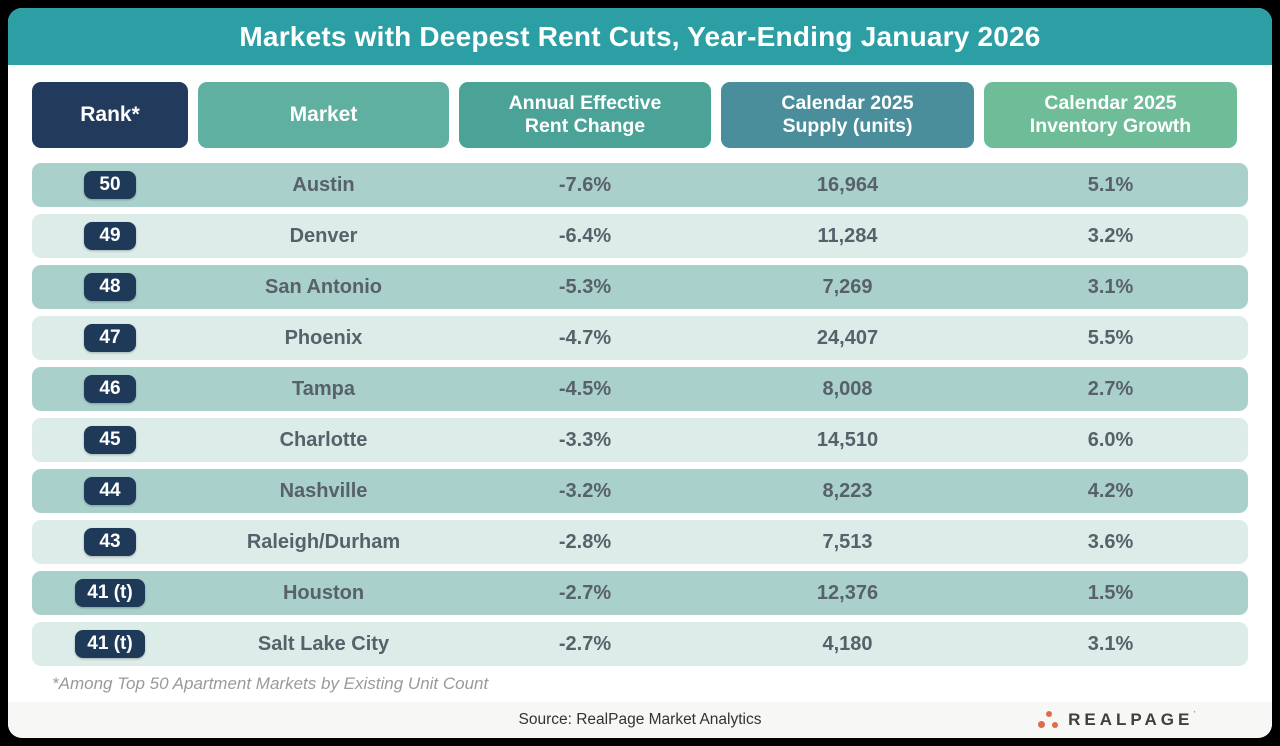  What do you see at coordinates (585, 235) in the screenshot?
I see `rent-change-cell: -6.4%` at bounding box center [585, 235].